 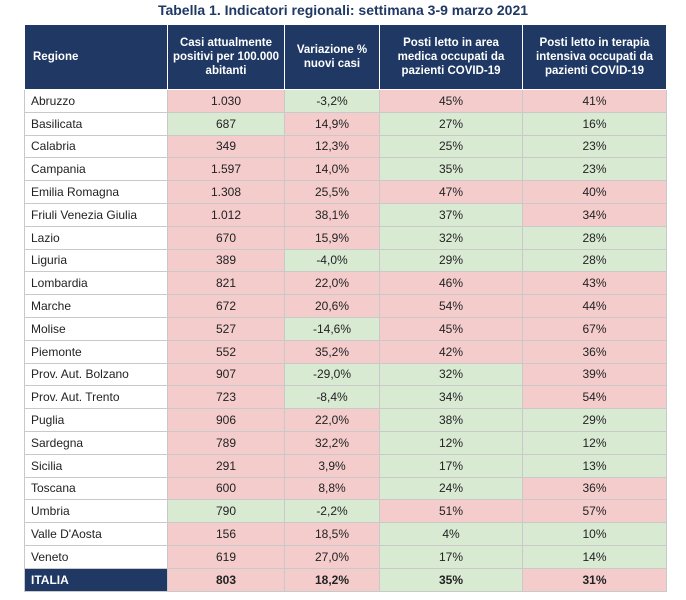 I want to click on cell-terapia-intensiva: 44%, so click(x=594, y=306).